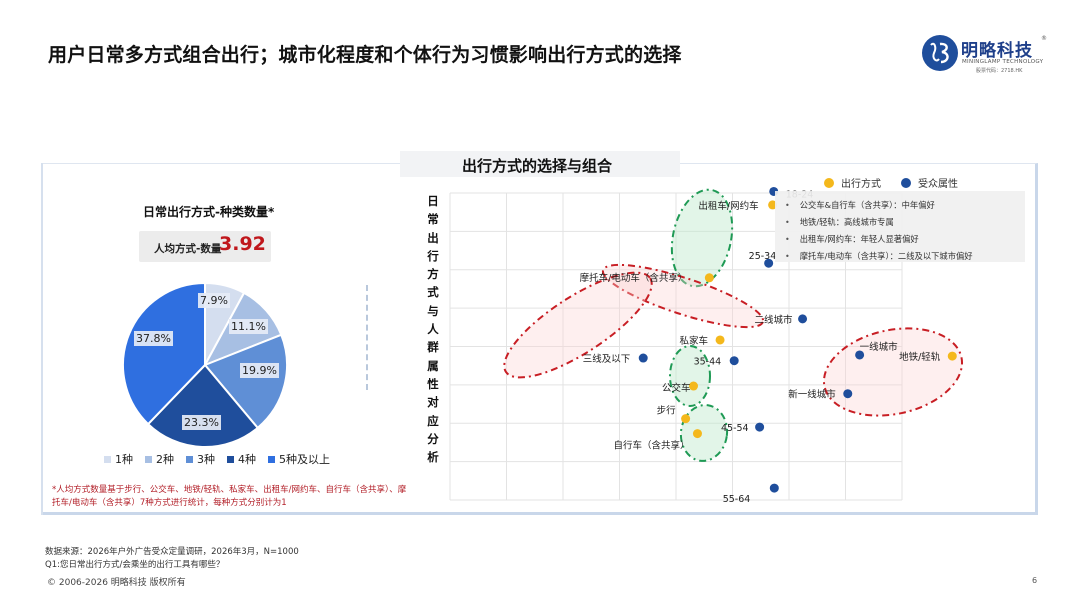  What do you see at coordinates (997, 51) in the screenshot?
I see `logo-name: 明略科技` at bounding box center [997, 51].